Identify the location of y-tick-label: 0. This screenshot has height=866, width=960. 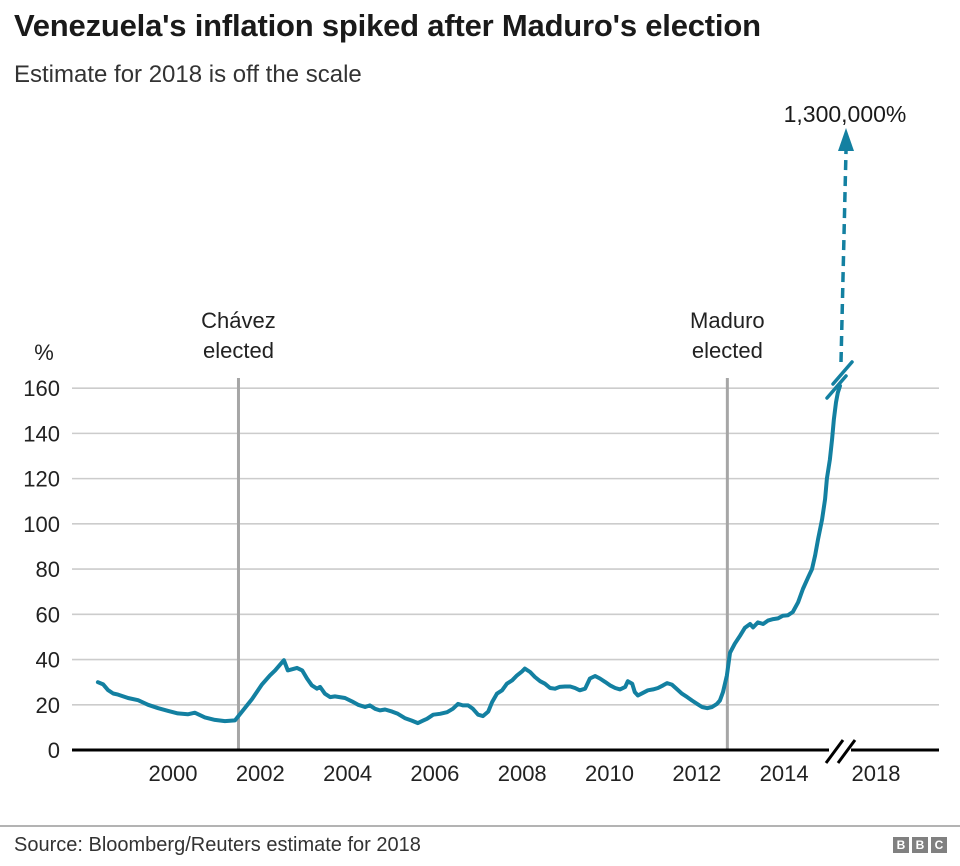
(54, 750).